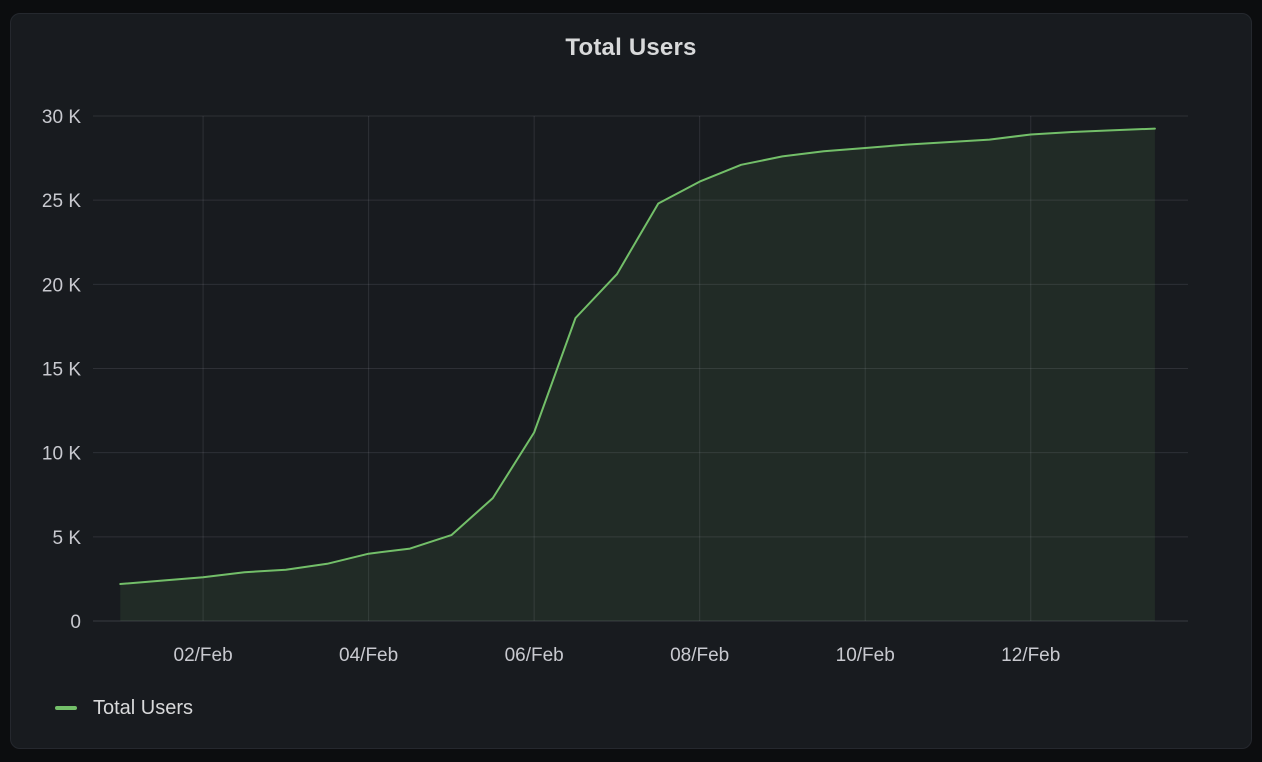 The image size is (1262, 762). Describe the element at coordinates (66, 538) in the screenshot. I see `y-tick-label: 5 K` at that location.